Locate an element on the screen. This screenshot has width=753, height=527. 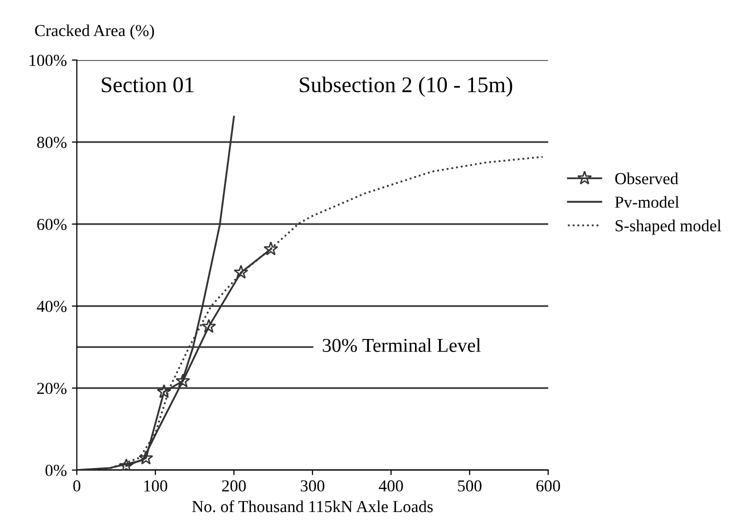
y-tick-label: 80% is located at coordinates (52, 142).